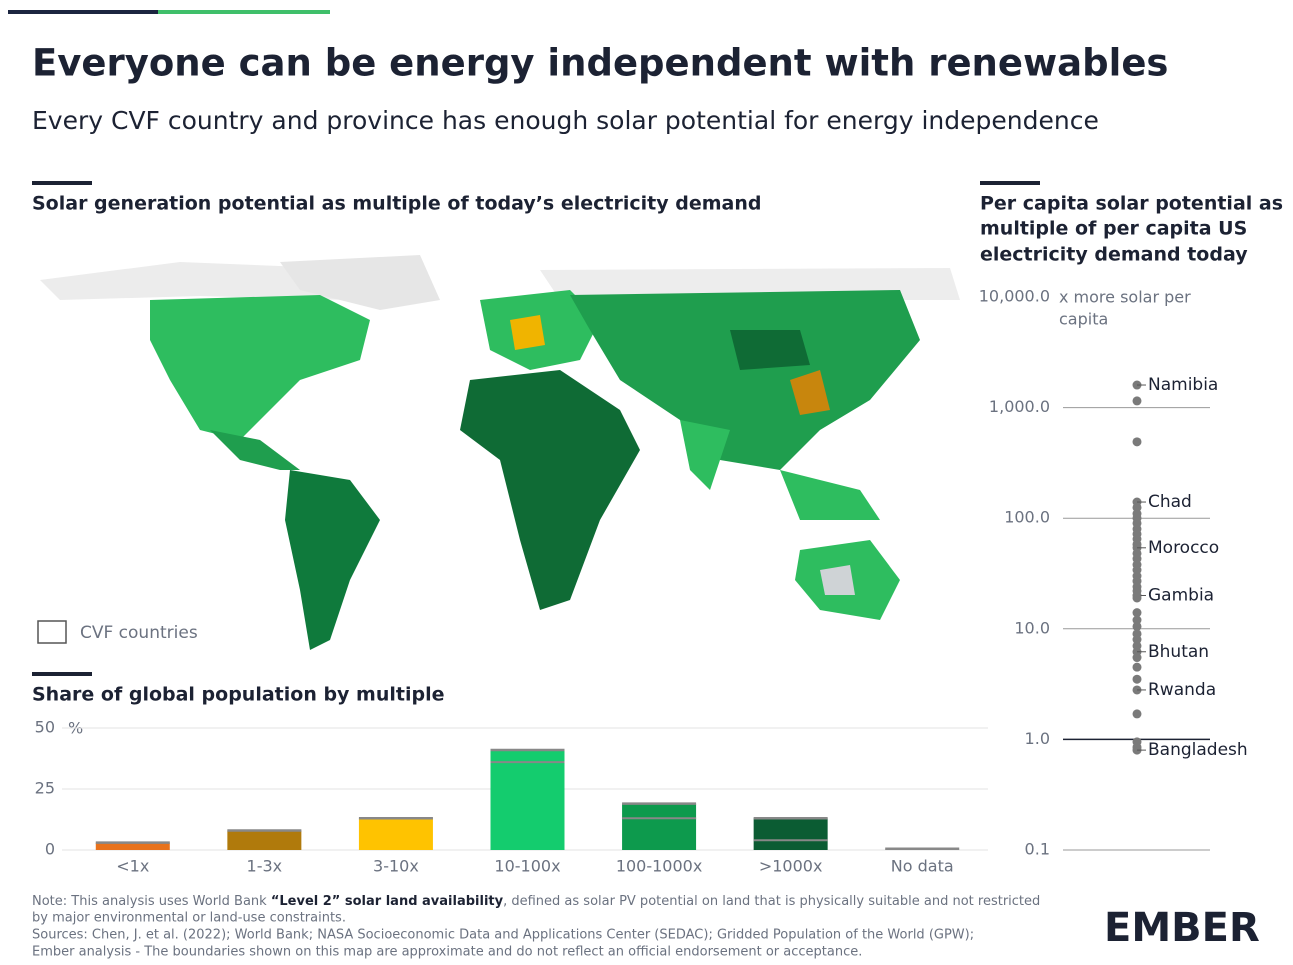 The image size is (1293, 965). I want to click on central-america, so click(255, 450).